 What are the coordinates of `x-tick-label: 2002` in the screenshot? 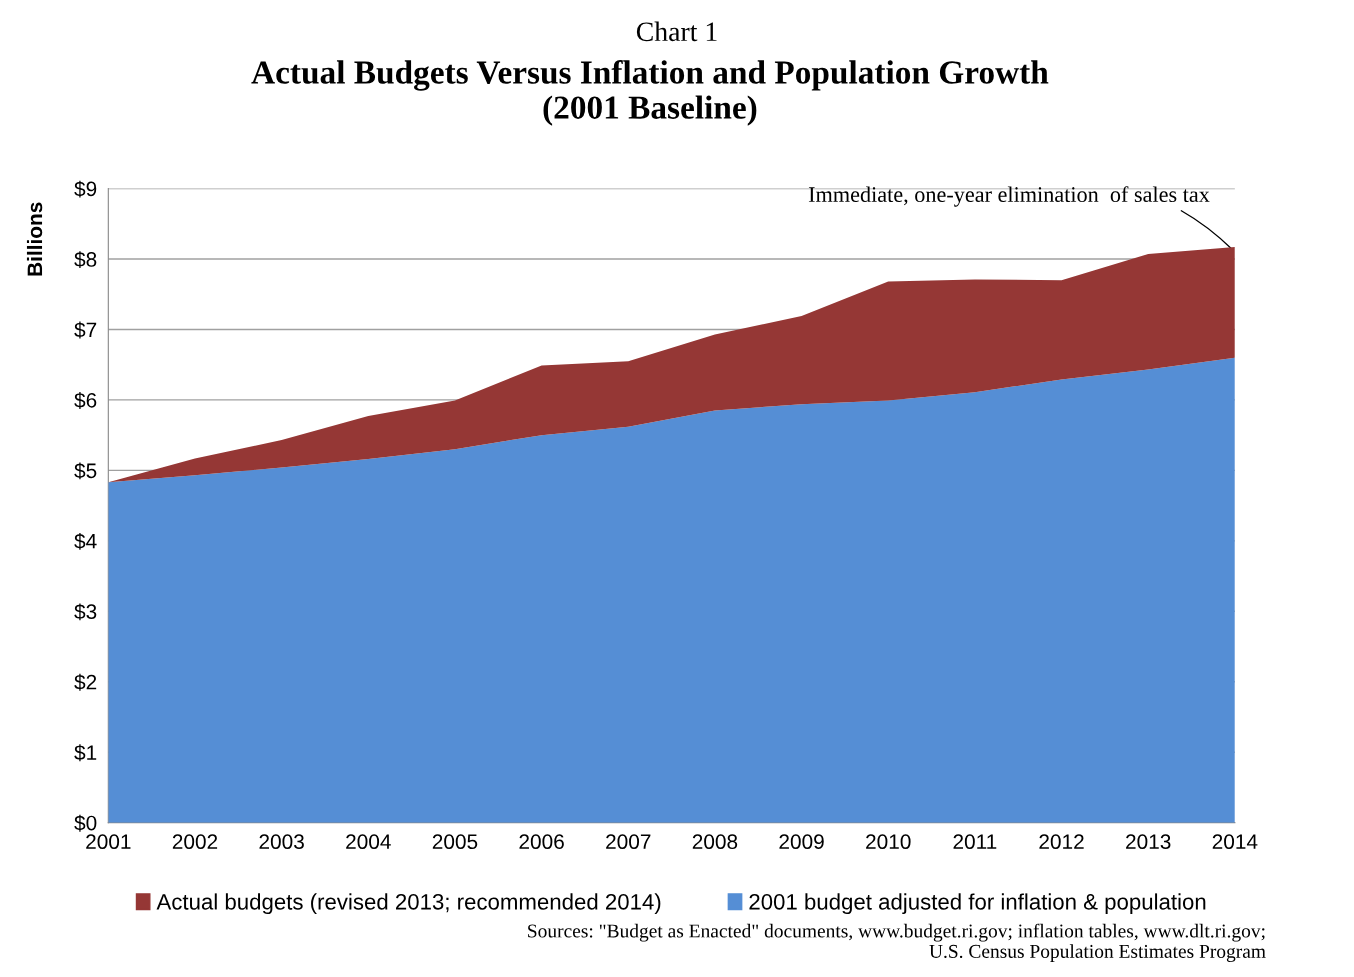 It's located at (195, 842).